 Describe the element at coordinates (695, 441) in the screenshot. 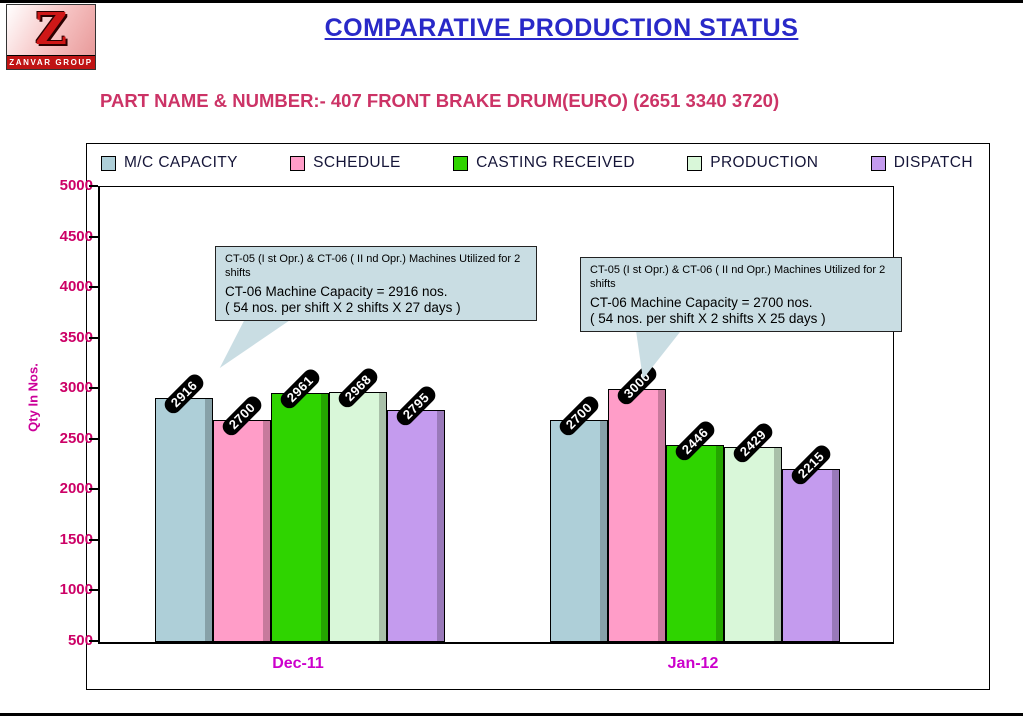

I see `bar-value-label: 2446` at that location.